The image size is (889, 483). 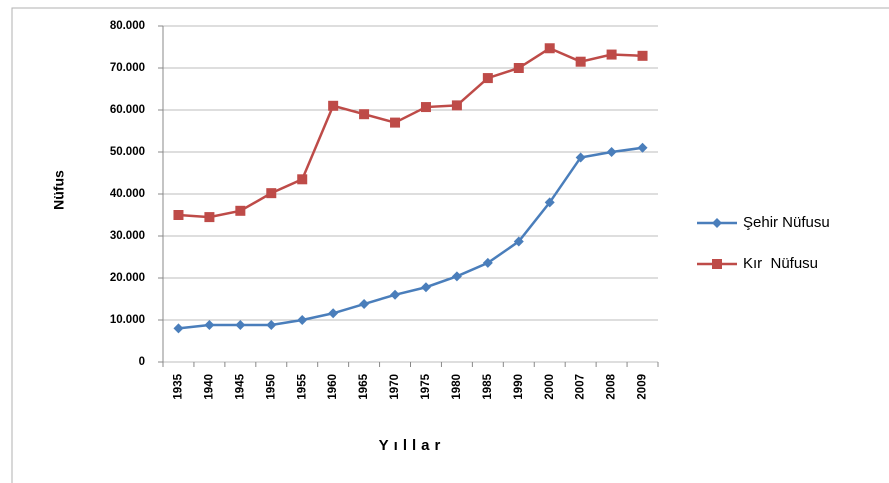 I want to click on x-tick-label: 1965, so click(x=364, y=386).